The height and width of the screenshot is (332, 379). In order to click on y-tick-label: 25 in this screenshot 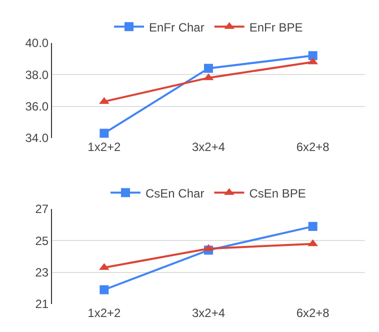, I will do `click(42, 241)`.